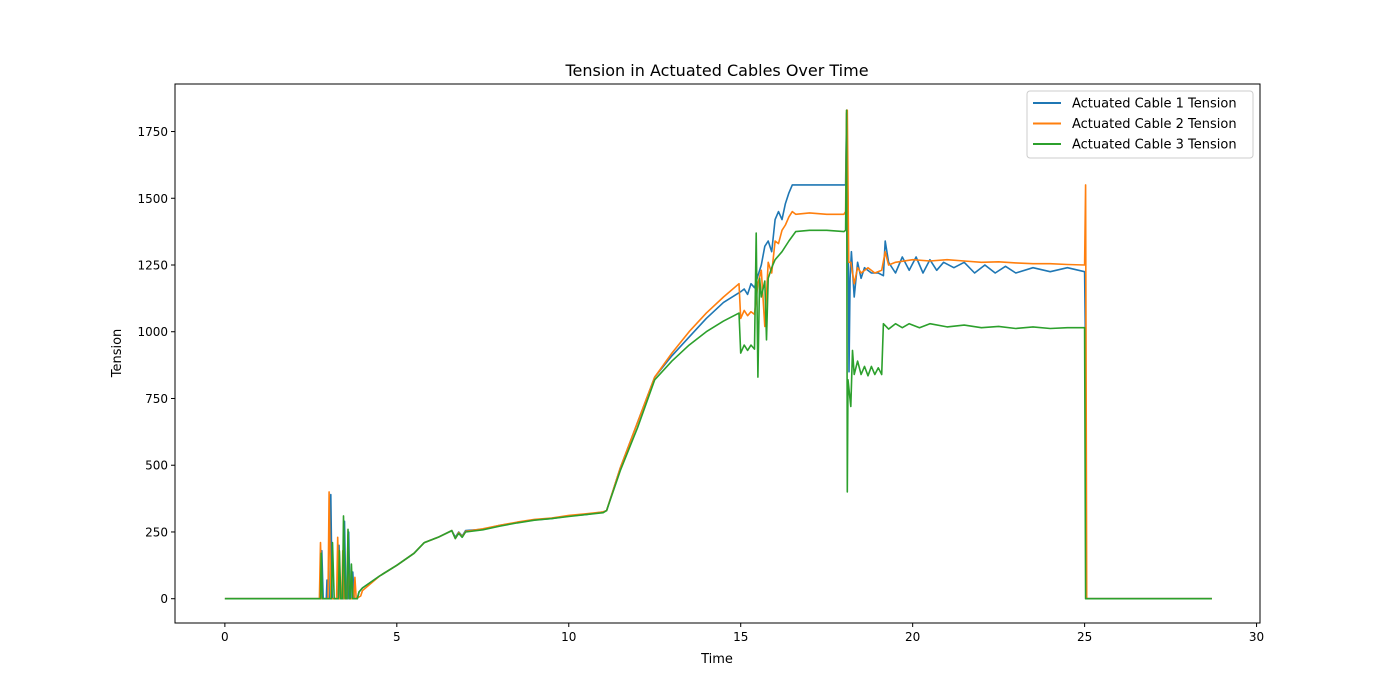 The image size is (1400, 700). I want to click on x-axis: 0 5 10 15 20 25 30, so click(742, 633).